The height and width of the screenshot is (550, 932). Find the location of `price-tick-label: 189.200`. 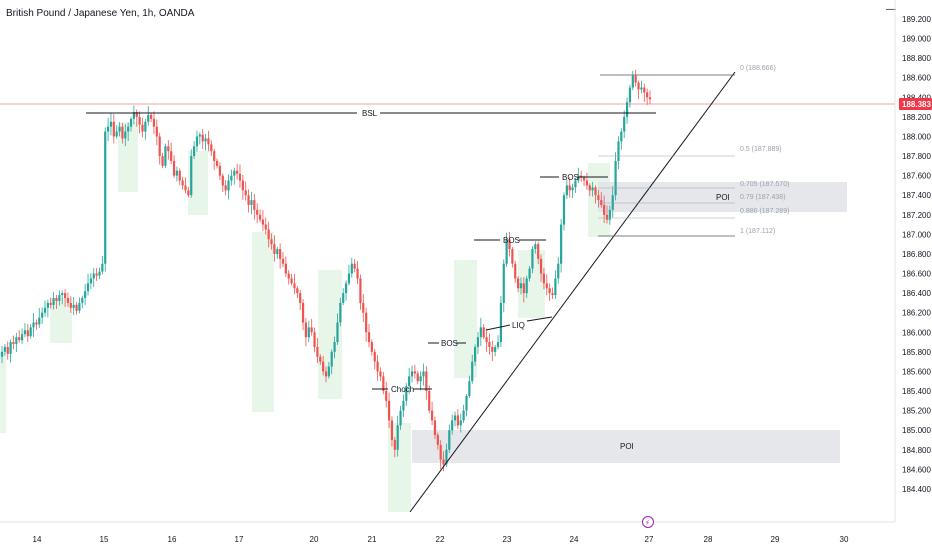

price-tick-label: 189.200 is located at coordinates (916, 19).